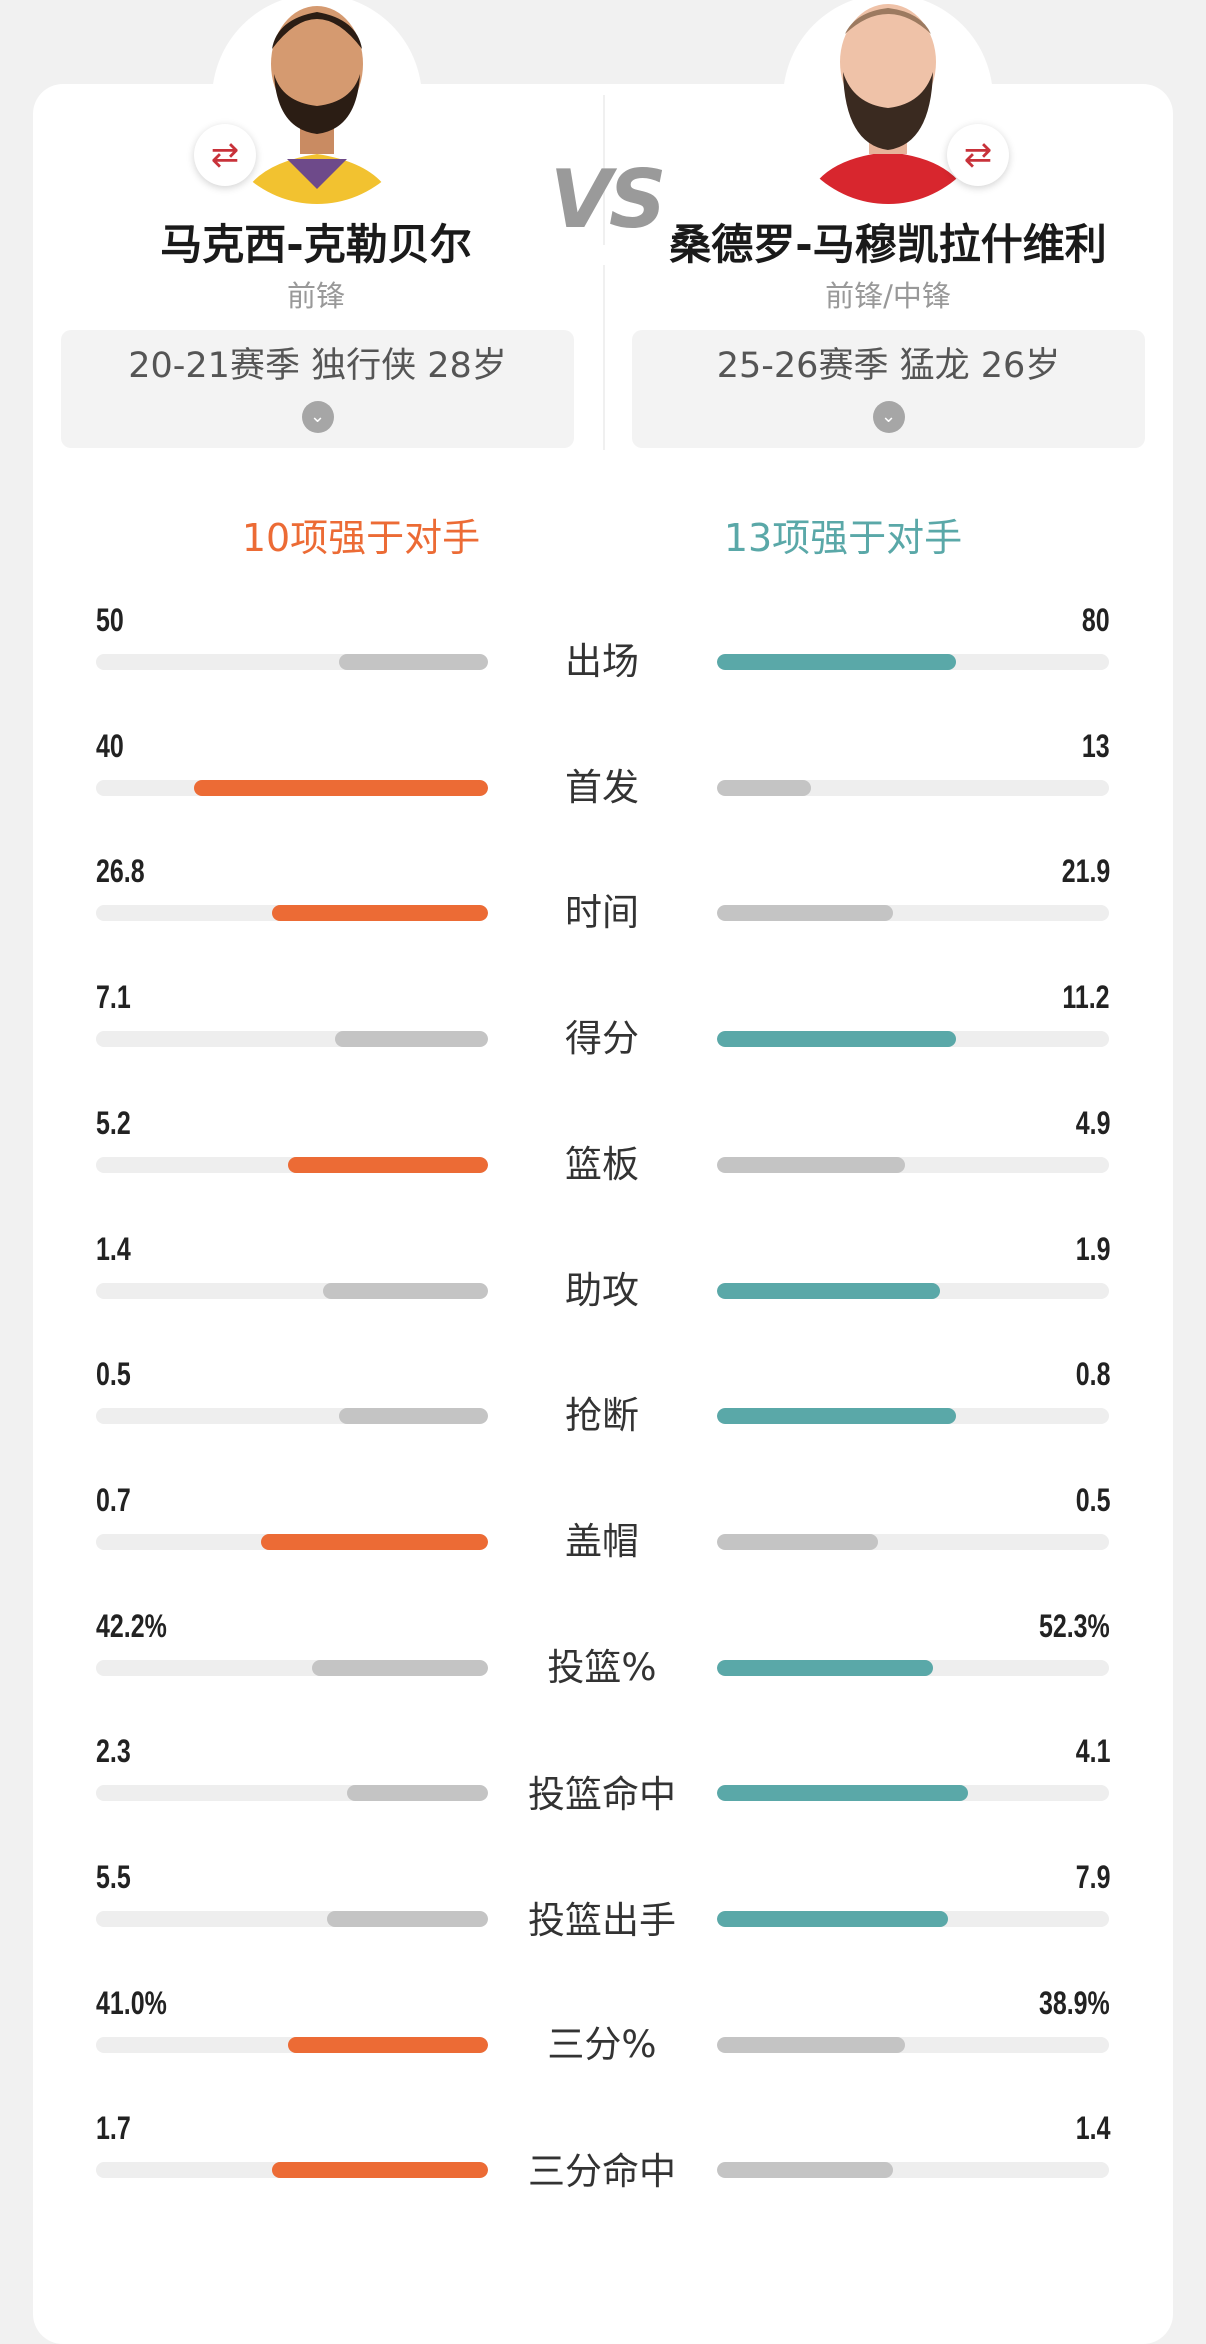 The height and width of the screenshot is (2344, 1206). What do you see at coordinates (1092, 1877) in the screenshot?
I see `right-stat-value: 7.9` at bounding box center [1092, 1877].